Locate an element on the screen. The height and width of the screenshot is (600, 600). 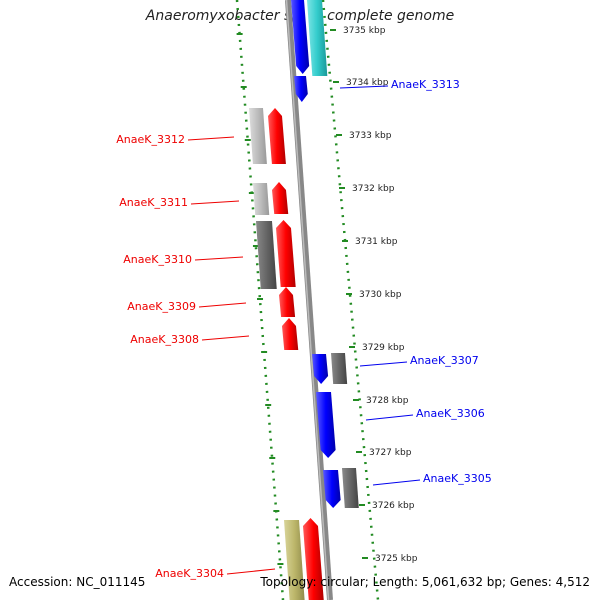
gene-label-anaek_3310: AnaeK_3310 is located at coordinates (157, 259).